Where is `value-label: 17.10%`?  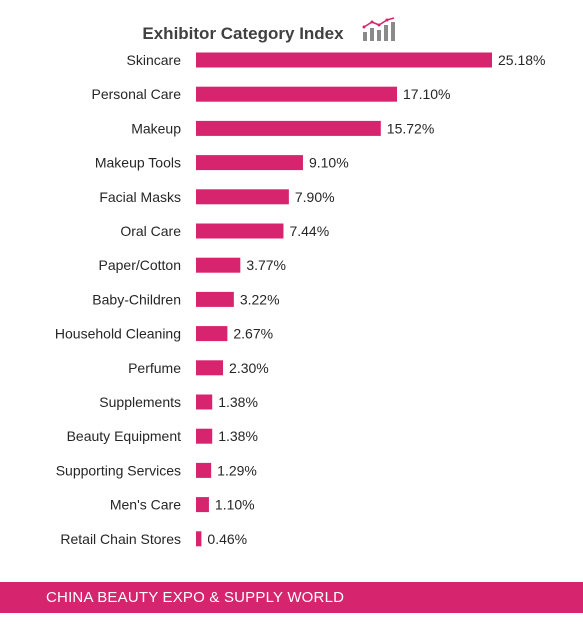 value-label: 17.10% is located at coordinates (426, 94).